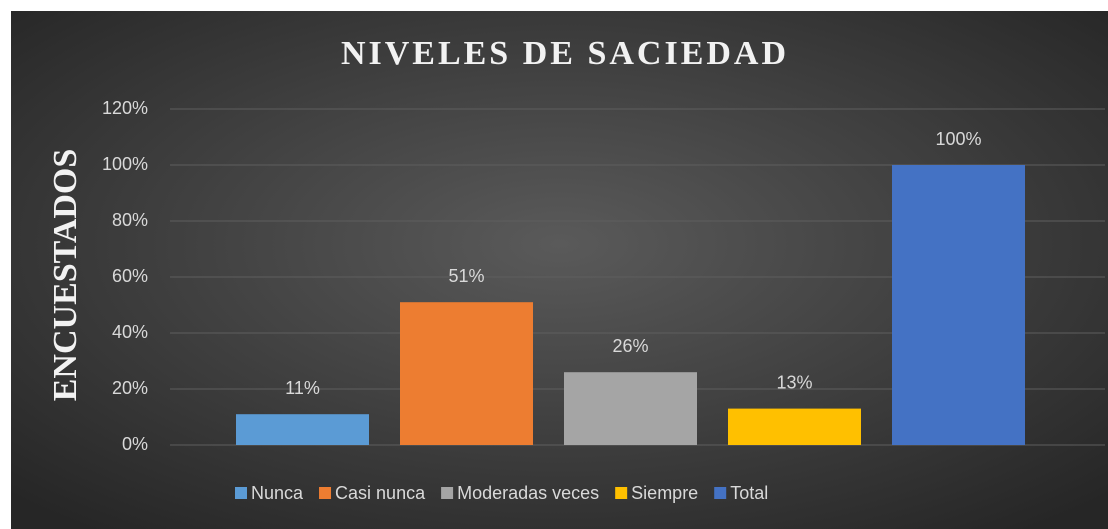  What do you see at coordinates (65, 275) in the screenshot?
I see `y-axis-label: ENCUESTADOS` at bounding box center [65, 275].